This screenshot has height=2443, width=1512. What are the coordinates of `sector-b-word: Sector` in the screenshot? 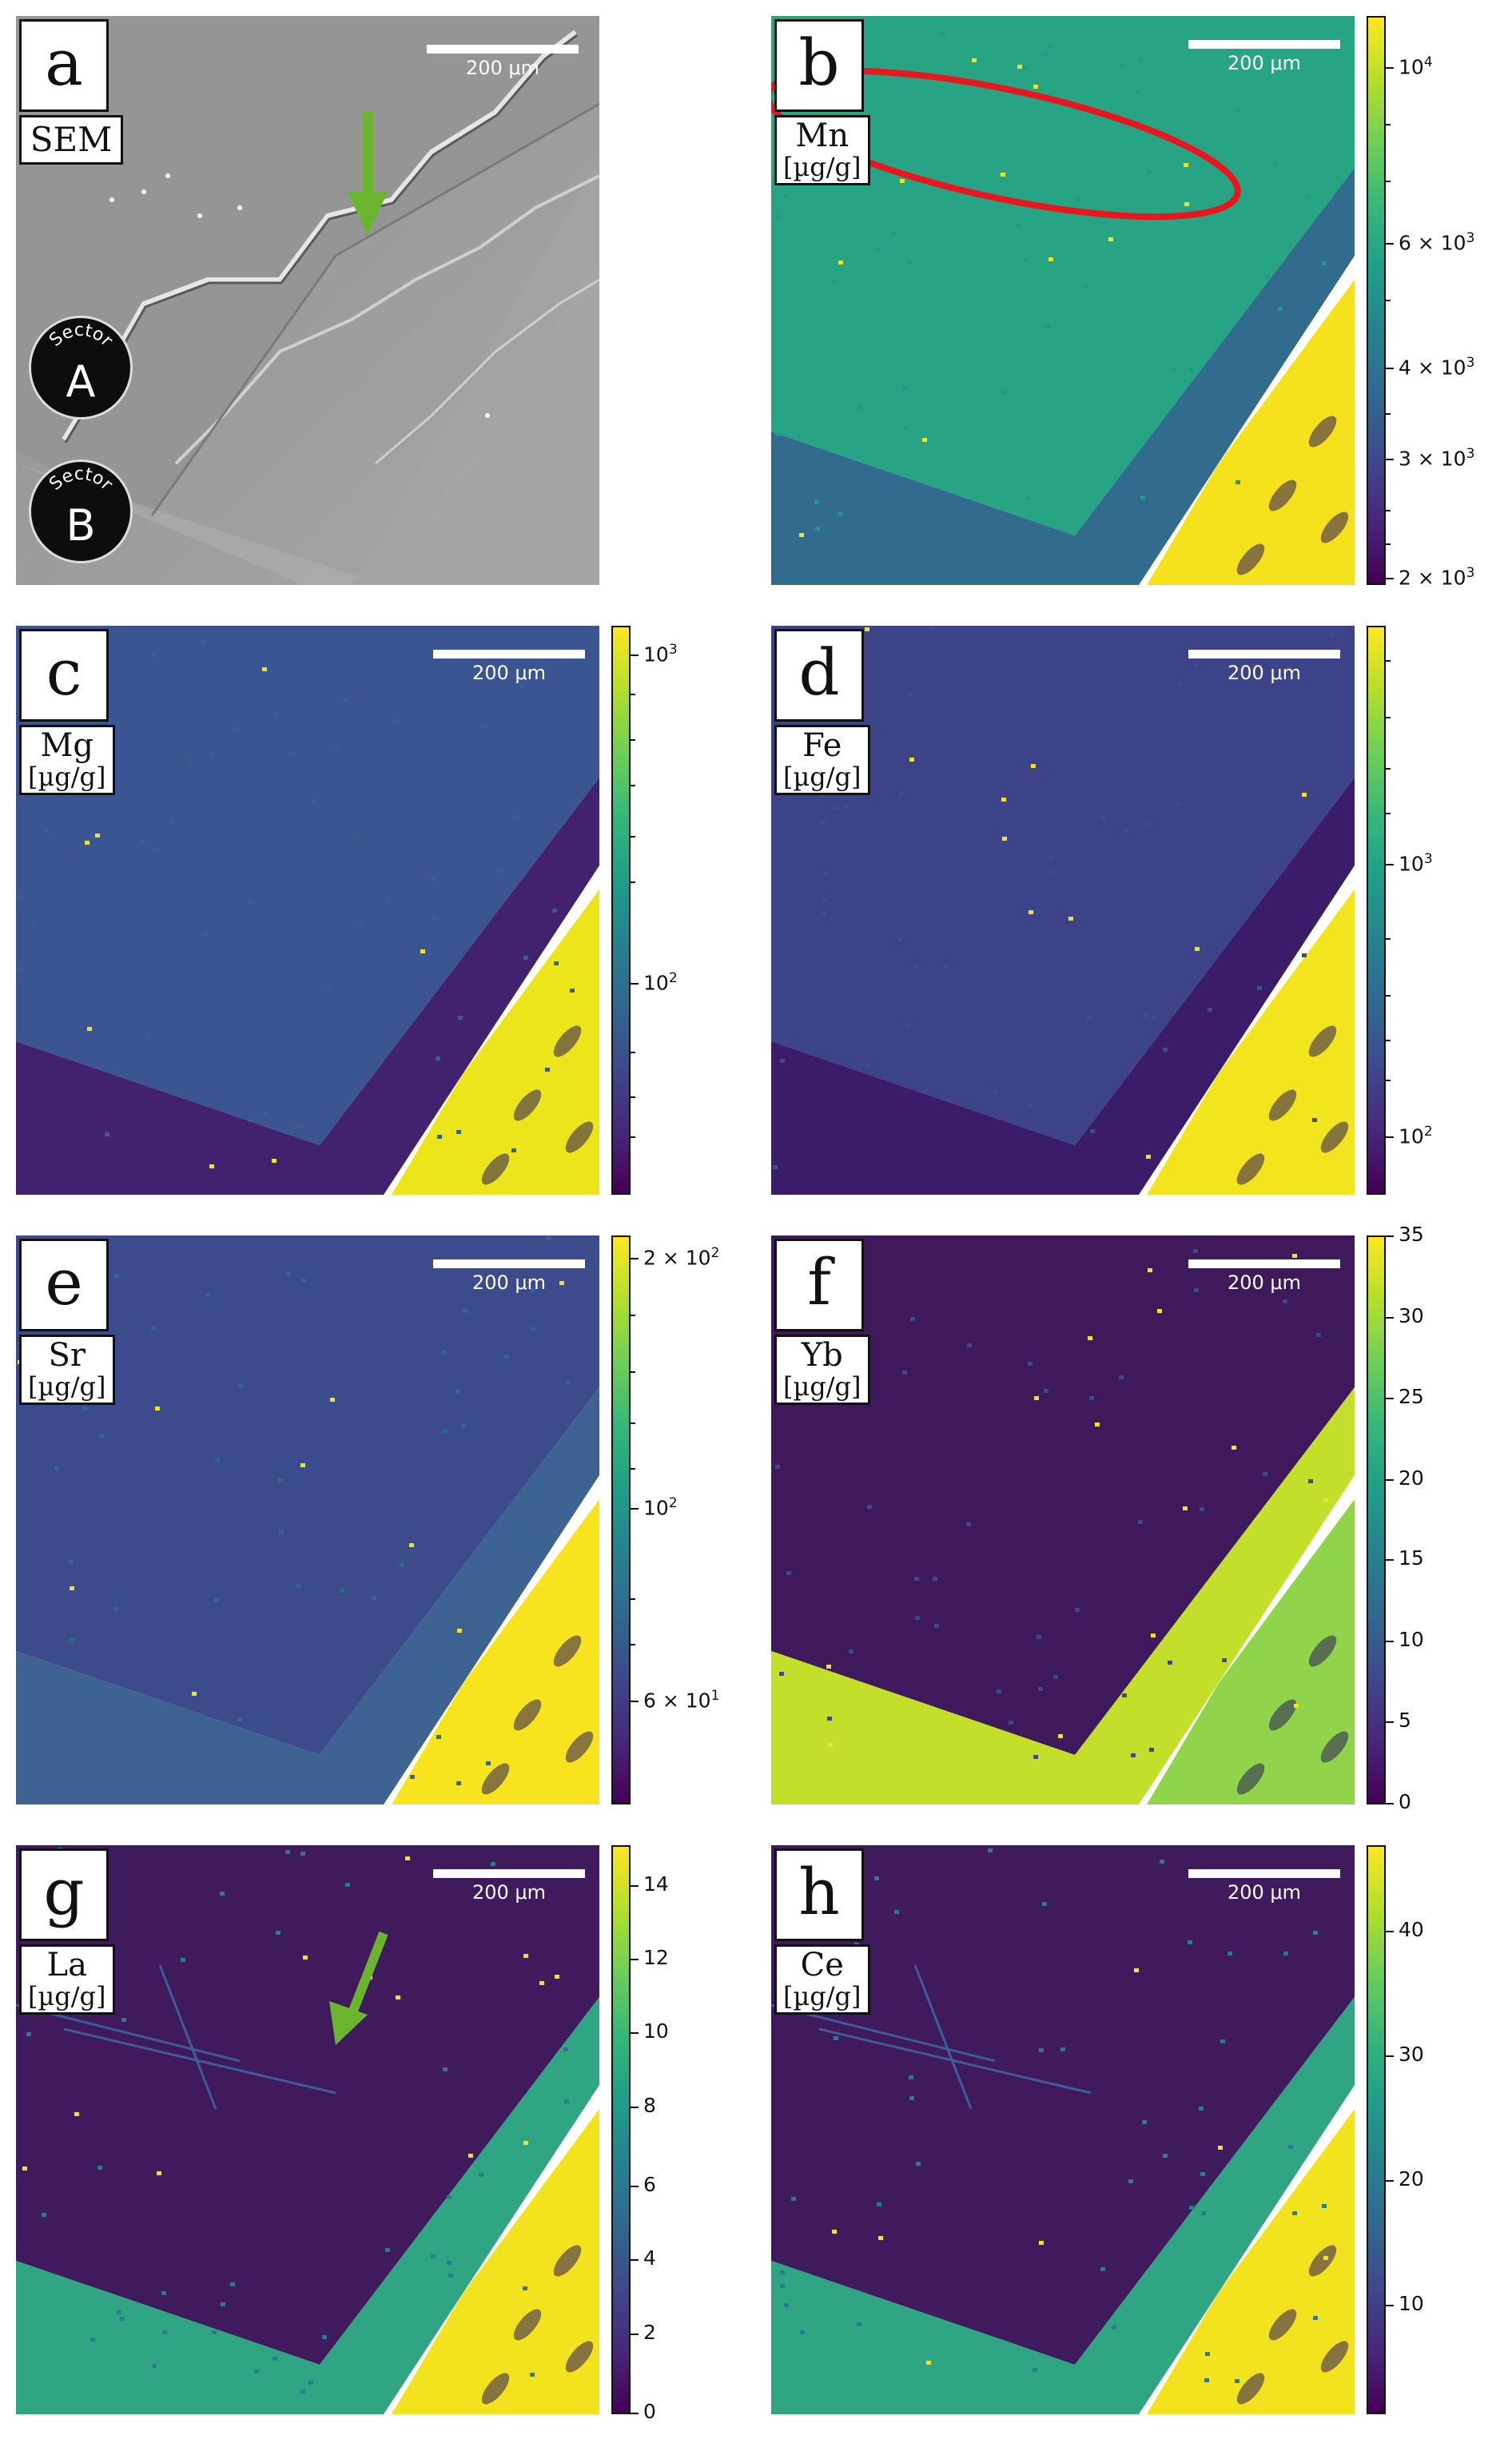 It's located at (81, 479).